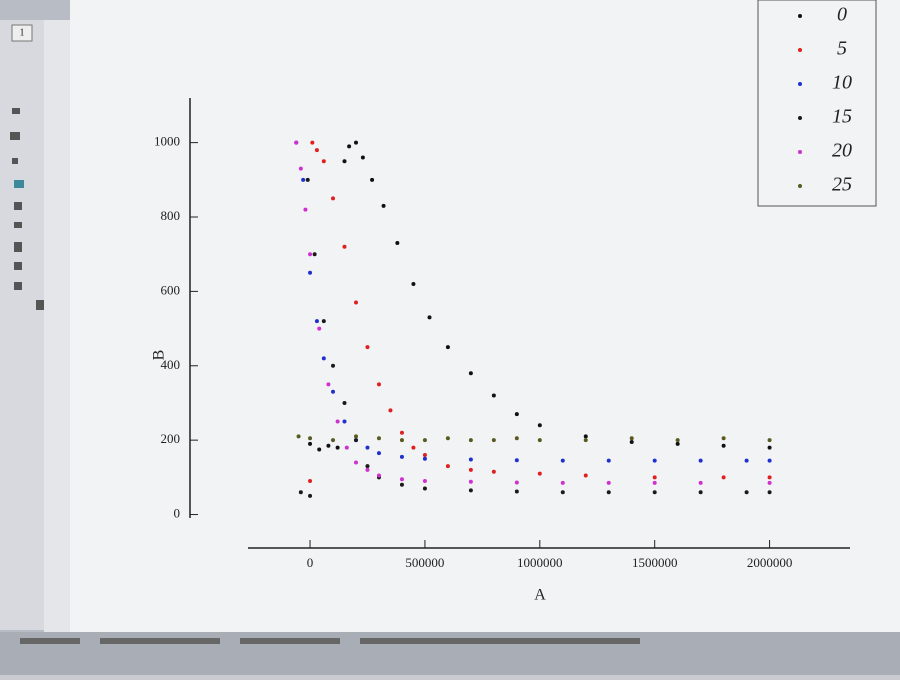 Image resolution: width=900 pixels, height=680 pixels. Describe the element at coordinates (540, 562) in the screenshot. I see `x-tick-label: 1000000` at that location.